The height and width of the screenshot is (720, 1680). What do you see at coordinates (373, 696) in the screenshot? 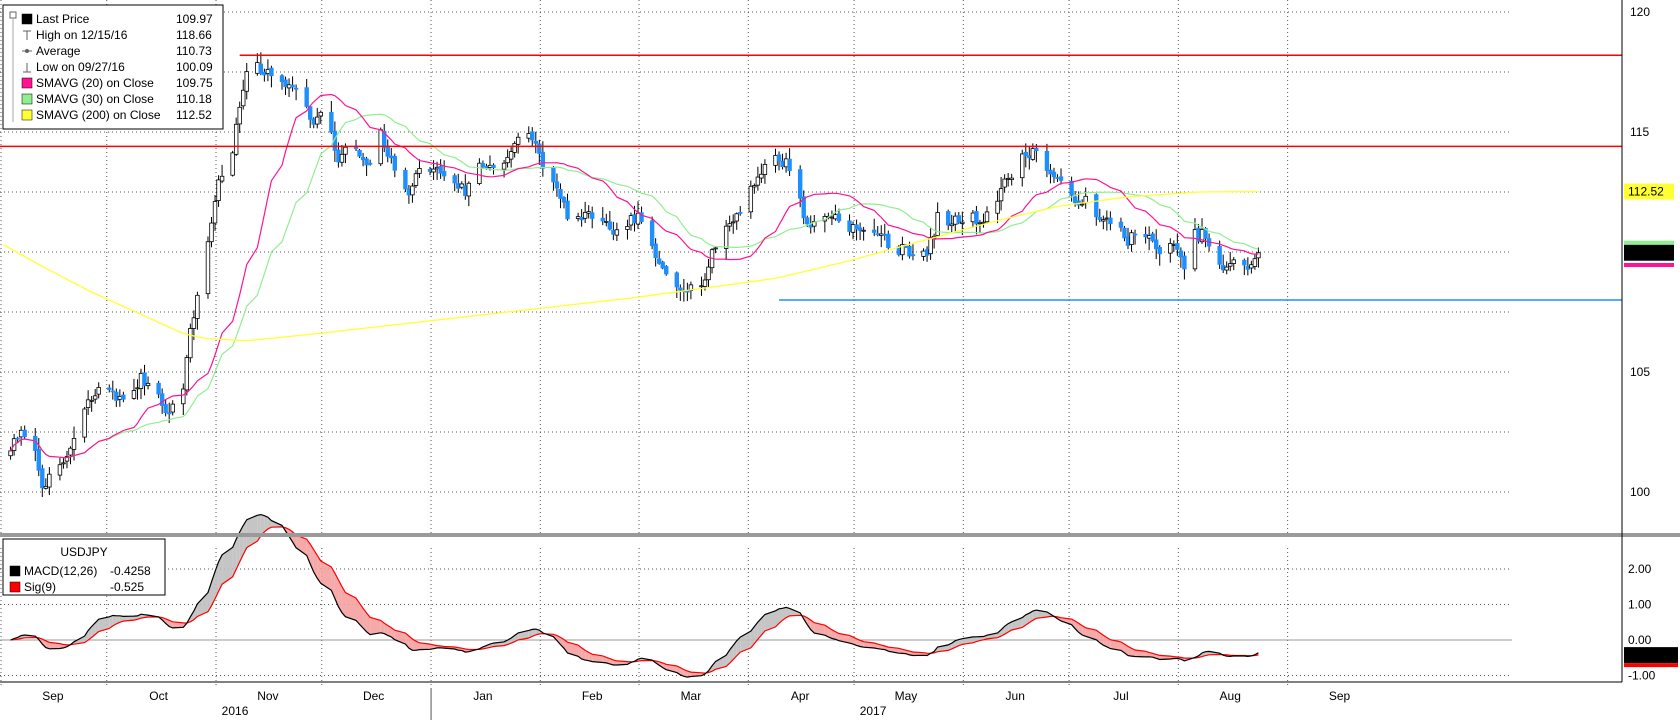
I see `month-label-3: Dec` at bounding box center [373, 696].